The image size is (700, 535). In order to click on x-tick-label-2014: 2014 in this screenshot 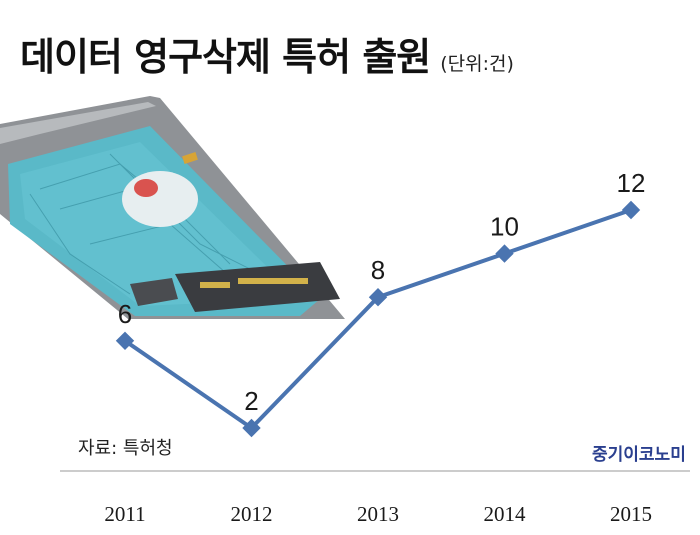, I will do `click(505, 514)`.